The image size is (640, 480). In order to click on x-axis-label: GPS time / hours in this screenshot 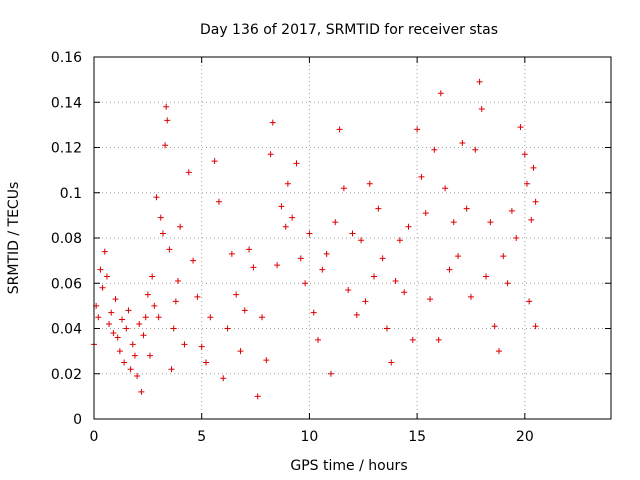, I will do `click(348, 466)`.